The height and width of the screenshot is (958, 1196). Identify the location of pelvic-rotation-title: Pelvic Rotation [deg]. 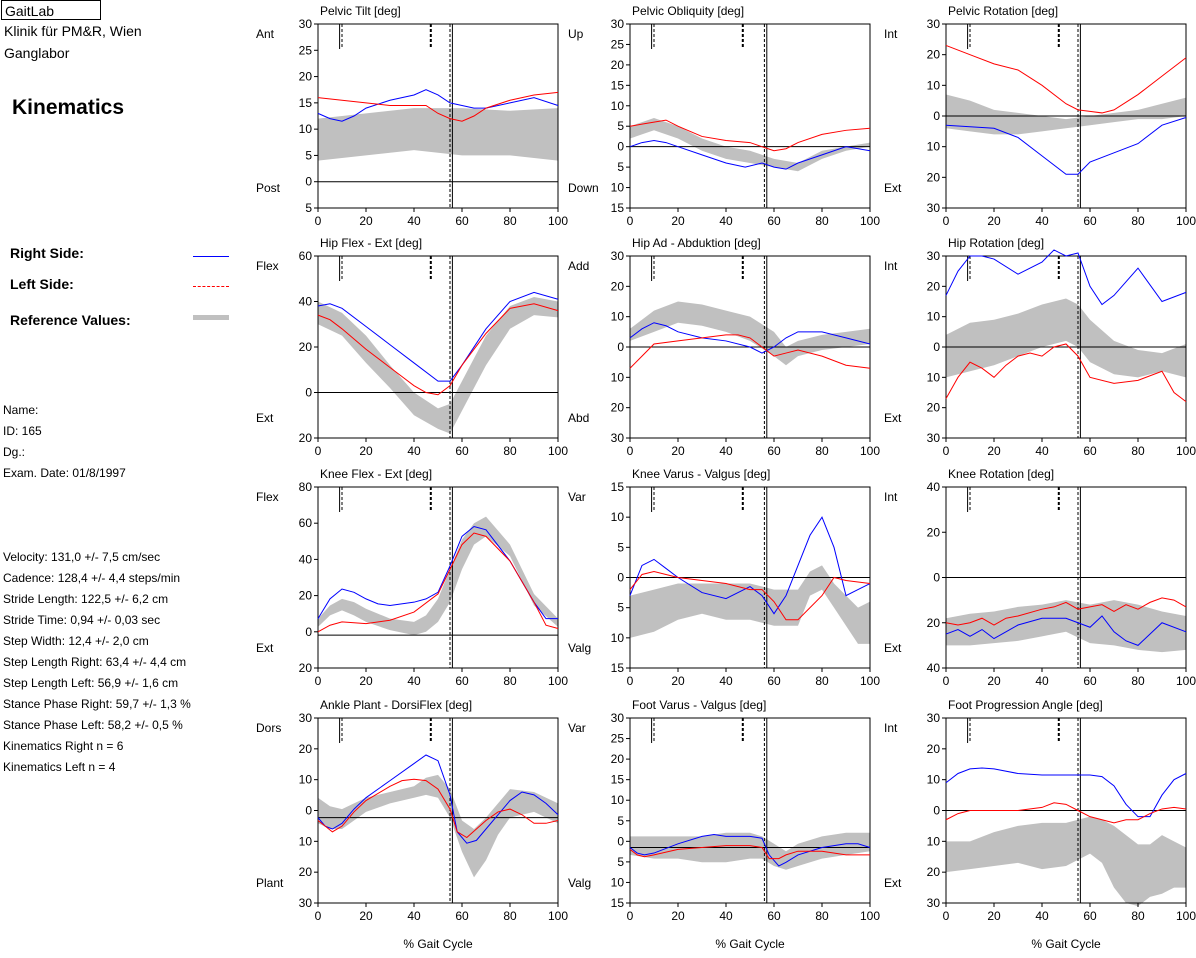
(1003, 11).